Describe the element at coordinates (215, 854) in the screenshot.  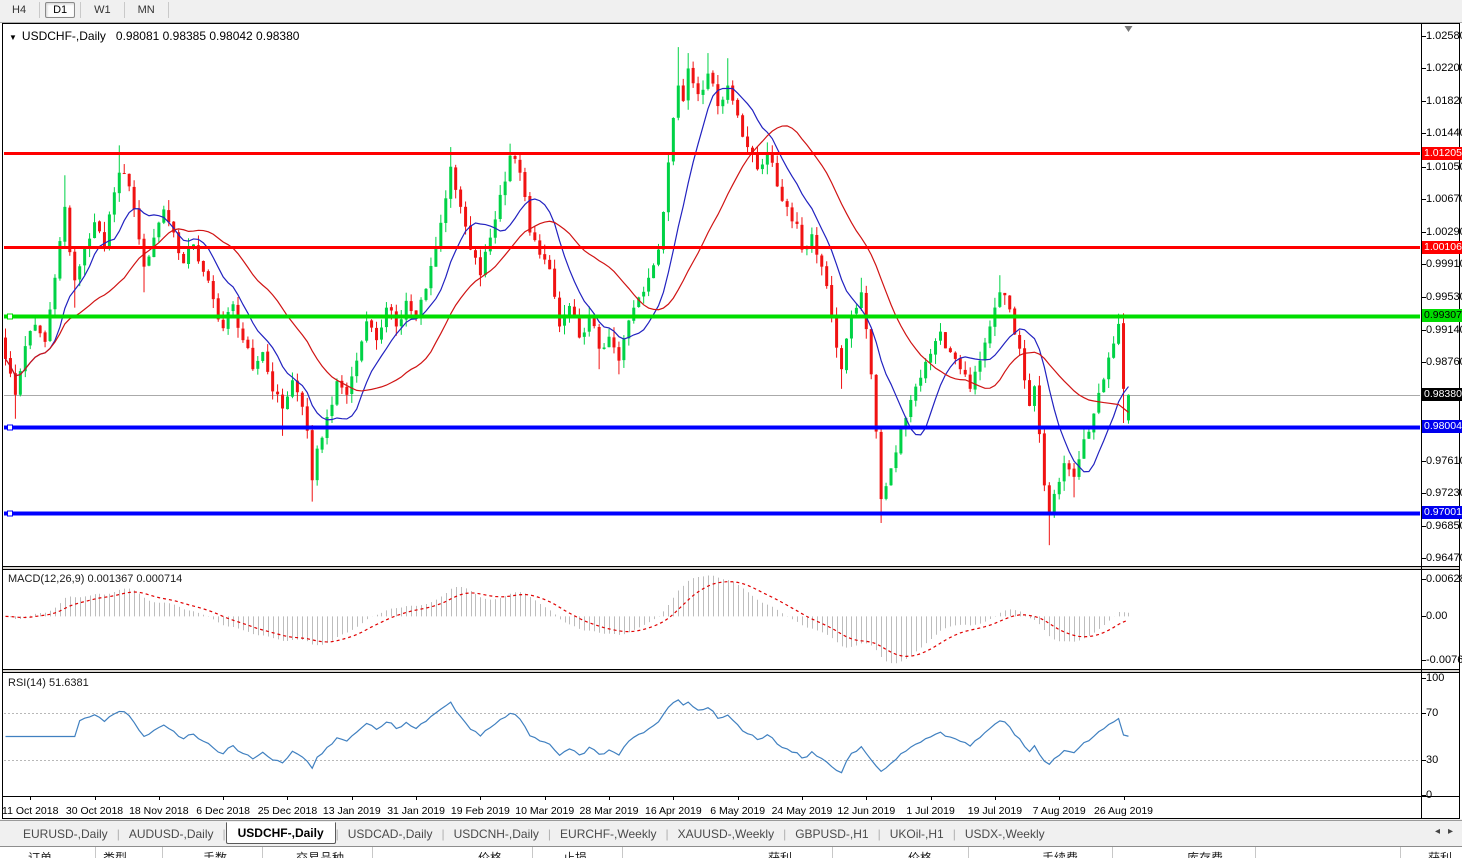
I see `terminal-column-header: 手数` at that location.